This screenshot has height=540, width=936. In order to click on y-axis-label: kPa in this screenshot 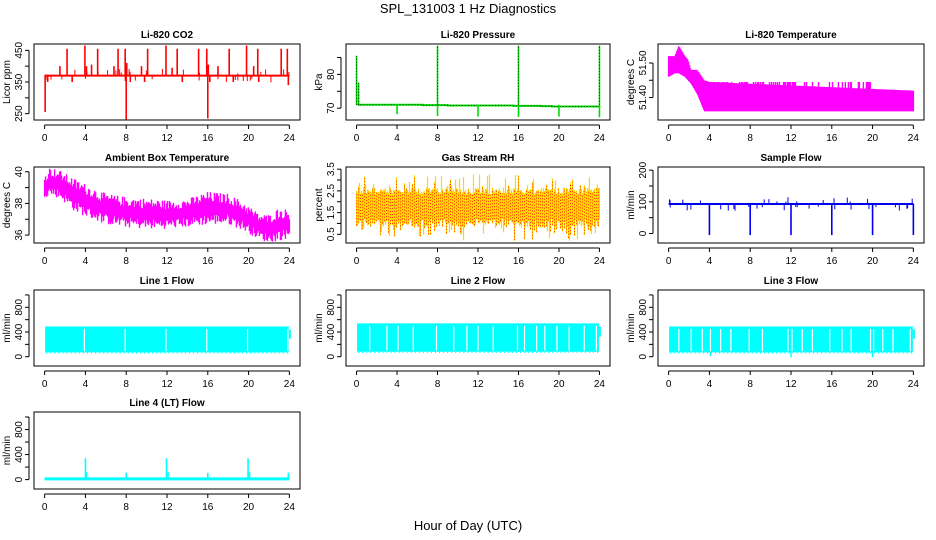, I will do `click(319, 82)`.